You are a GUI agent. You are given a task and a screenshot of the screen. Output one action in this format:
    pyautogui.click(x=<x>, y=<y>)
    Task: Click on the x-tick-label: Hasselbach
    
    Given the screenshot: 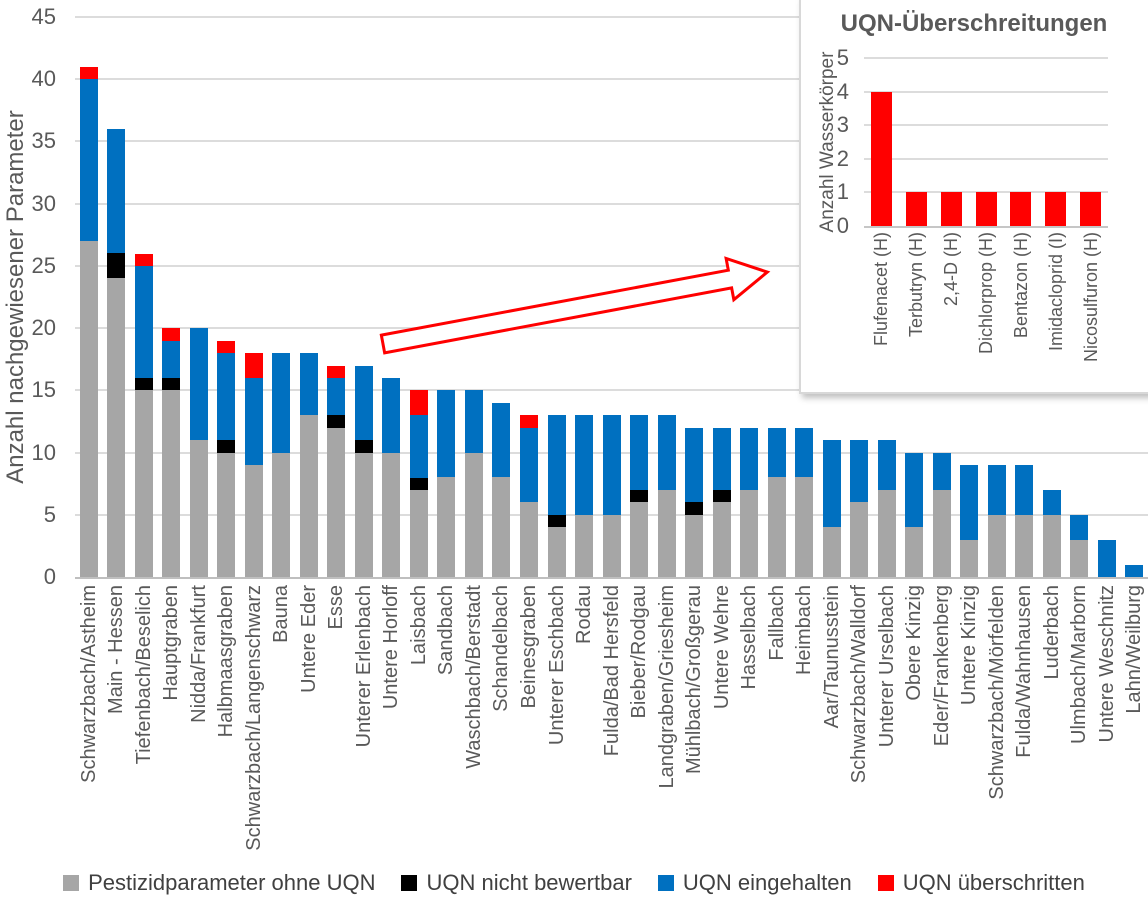 What is the action you would take?
    pyautogui.click(x=749, y=637)
    